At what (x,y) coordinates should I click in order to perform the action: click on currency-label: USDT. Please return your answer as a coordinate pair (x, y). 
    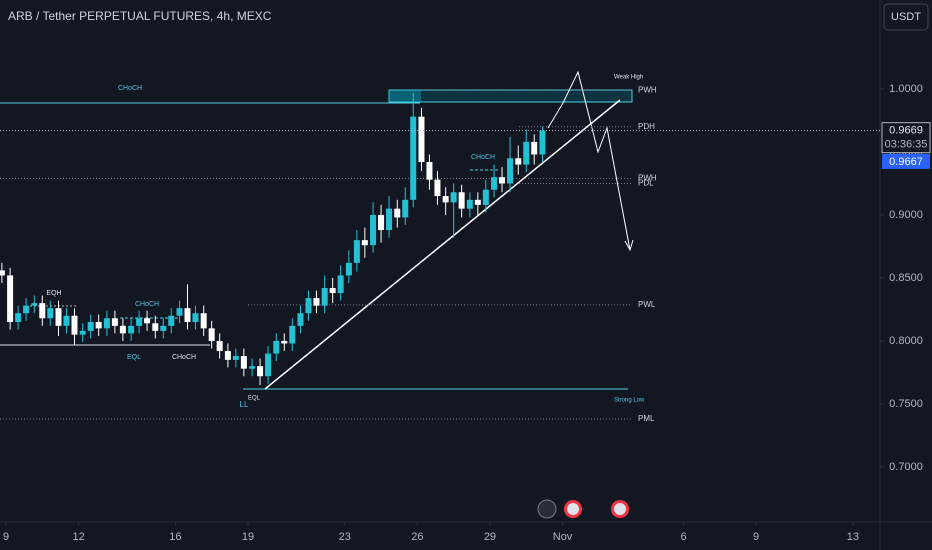
    Looking at the image, I should click on (906, 17).